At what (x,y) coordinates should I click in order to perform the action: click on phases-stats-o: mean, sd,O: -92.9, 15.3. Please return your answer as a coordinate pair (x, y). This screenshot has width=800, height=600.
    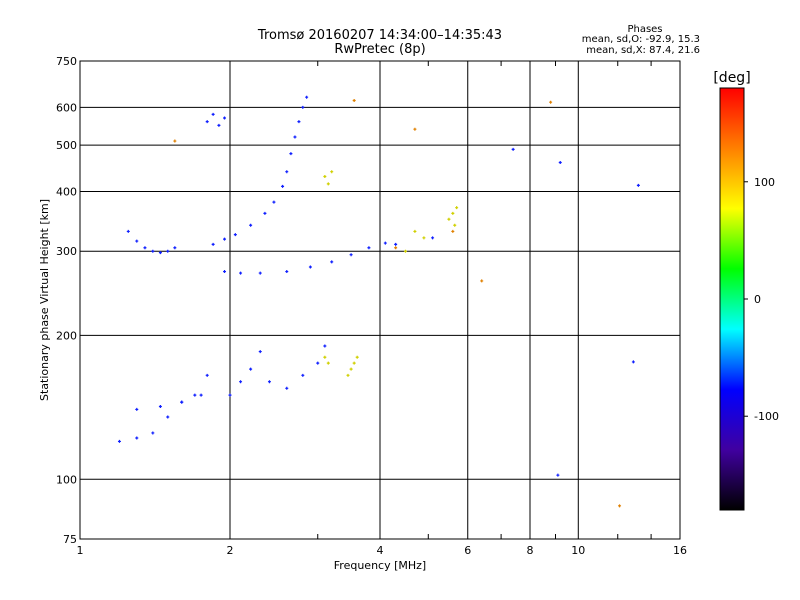
    Looking at the image, I should click on (640, 39).